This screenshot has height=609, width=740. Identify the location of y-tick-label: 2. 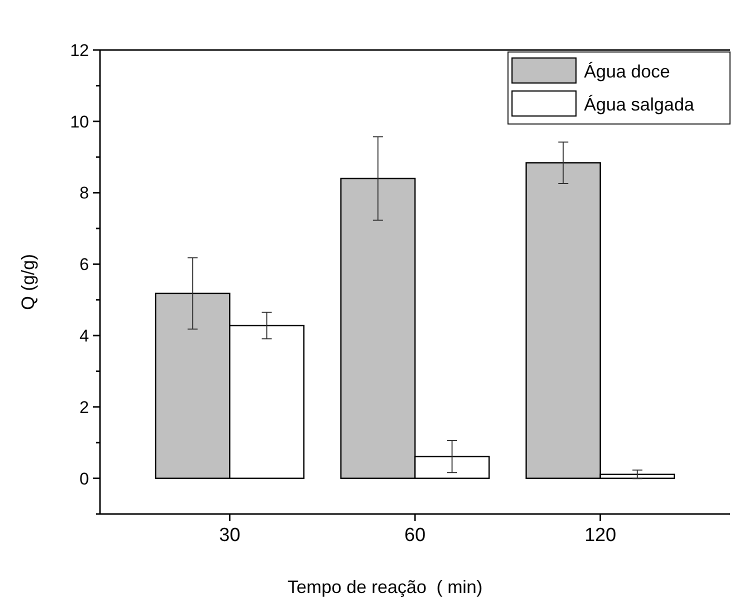
(84, 407).